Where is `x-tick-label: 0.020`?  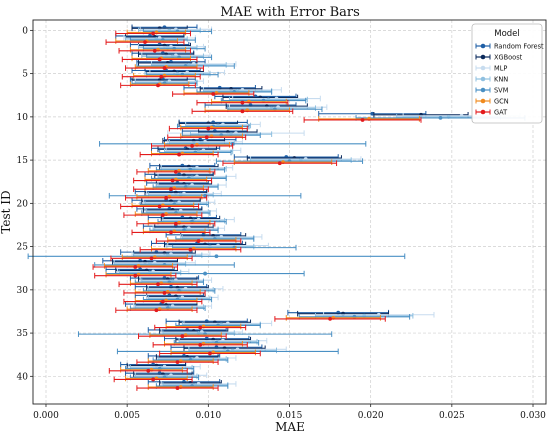
x-tick-label: 0.020 is located at coordinates (371, 416).